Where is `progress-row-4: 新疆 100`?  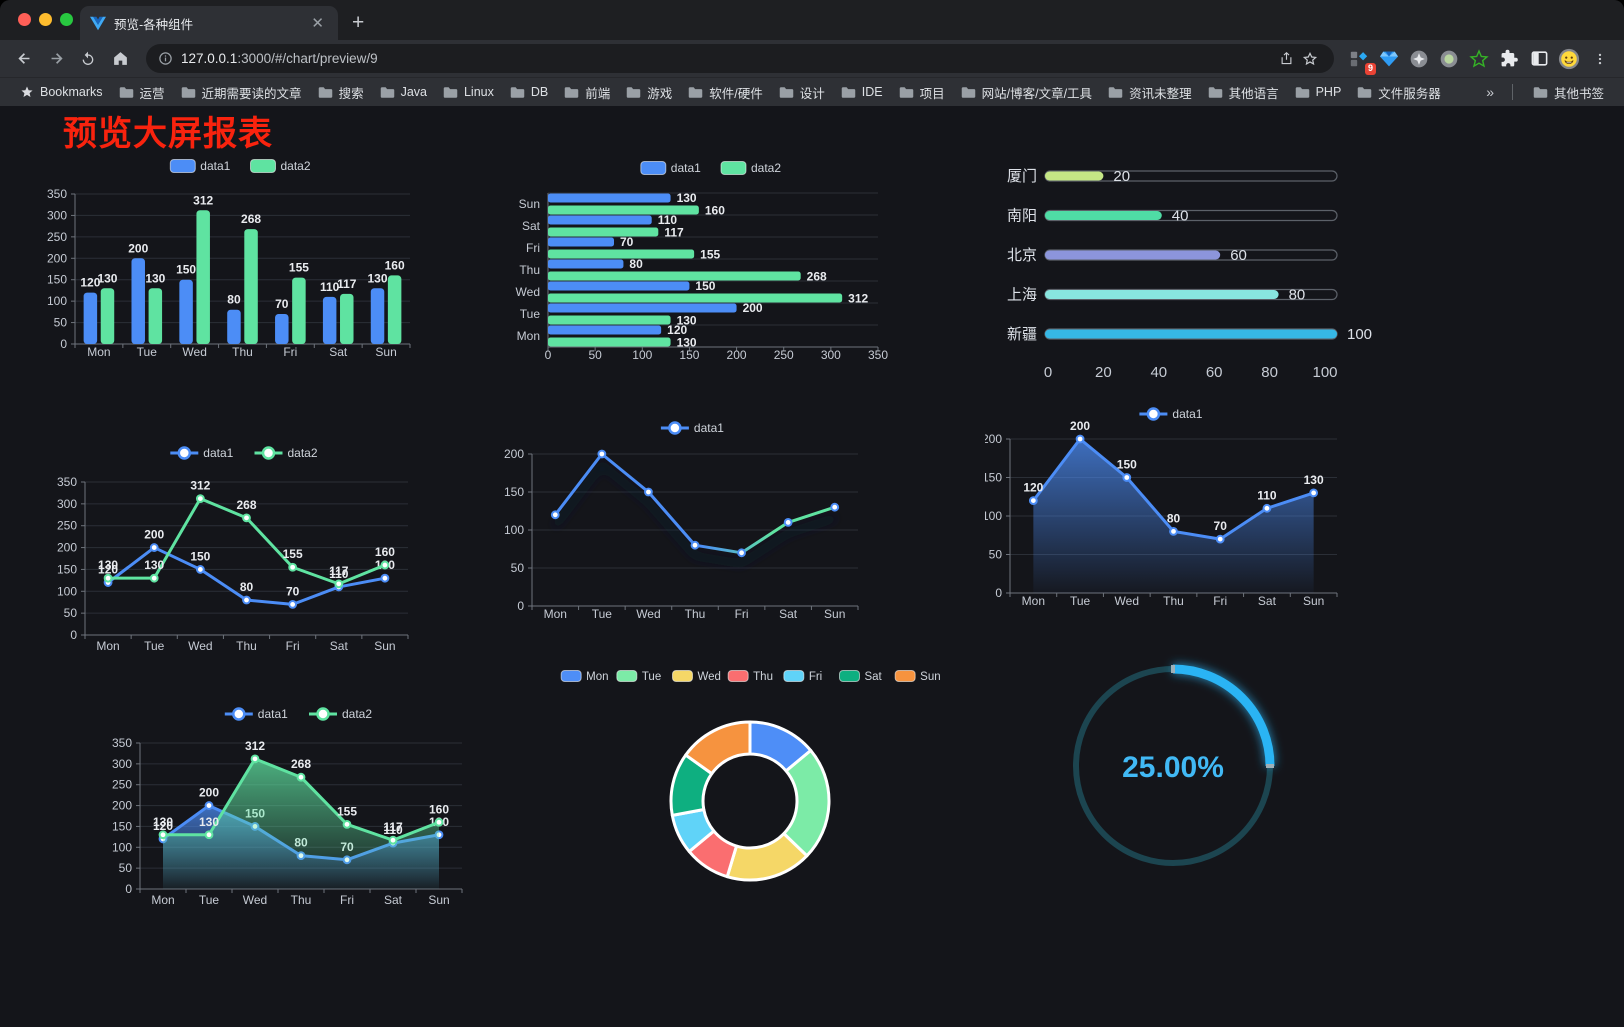
progress-row-4: 新疆 100 is located at coordinates (1189, 334).